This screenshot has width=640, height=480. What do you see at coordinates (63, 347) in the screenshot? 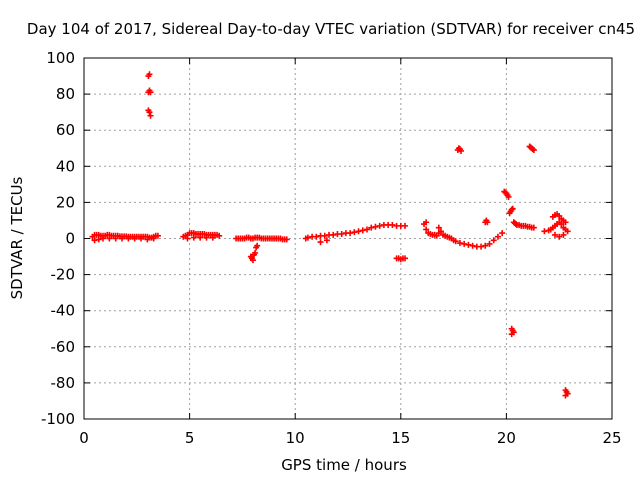
I see `y-tick-label: -60` at bounding box center [63, 347].